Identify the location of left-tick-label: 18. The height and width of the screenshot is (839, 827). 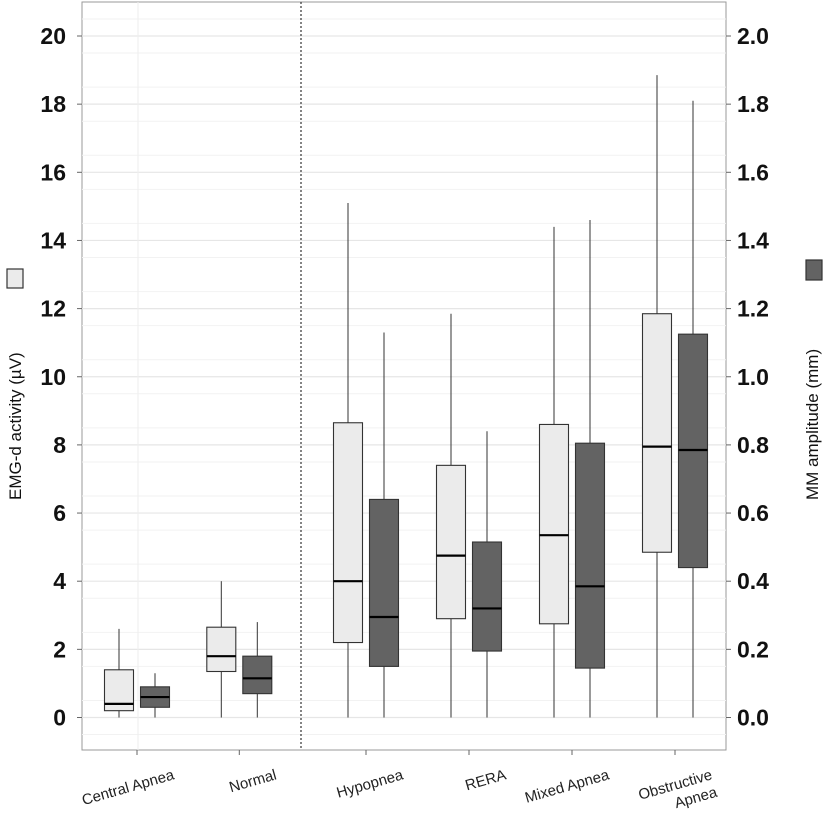
(53, 104).